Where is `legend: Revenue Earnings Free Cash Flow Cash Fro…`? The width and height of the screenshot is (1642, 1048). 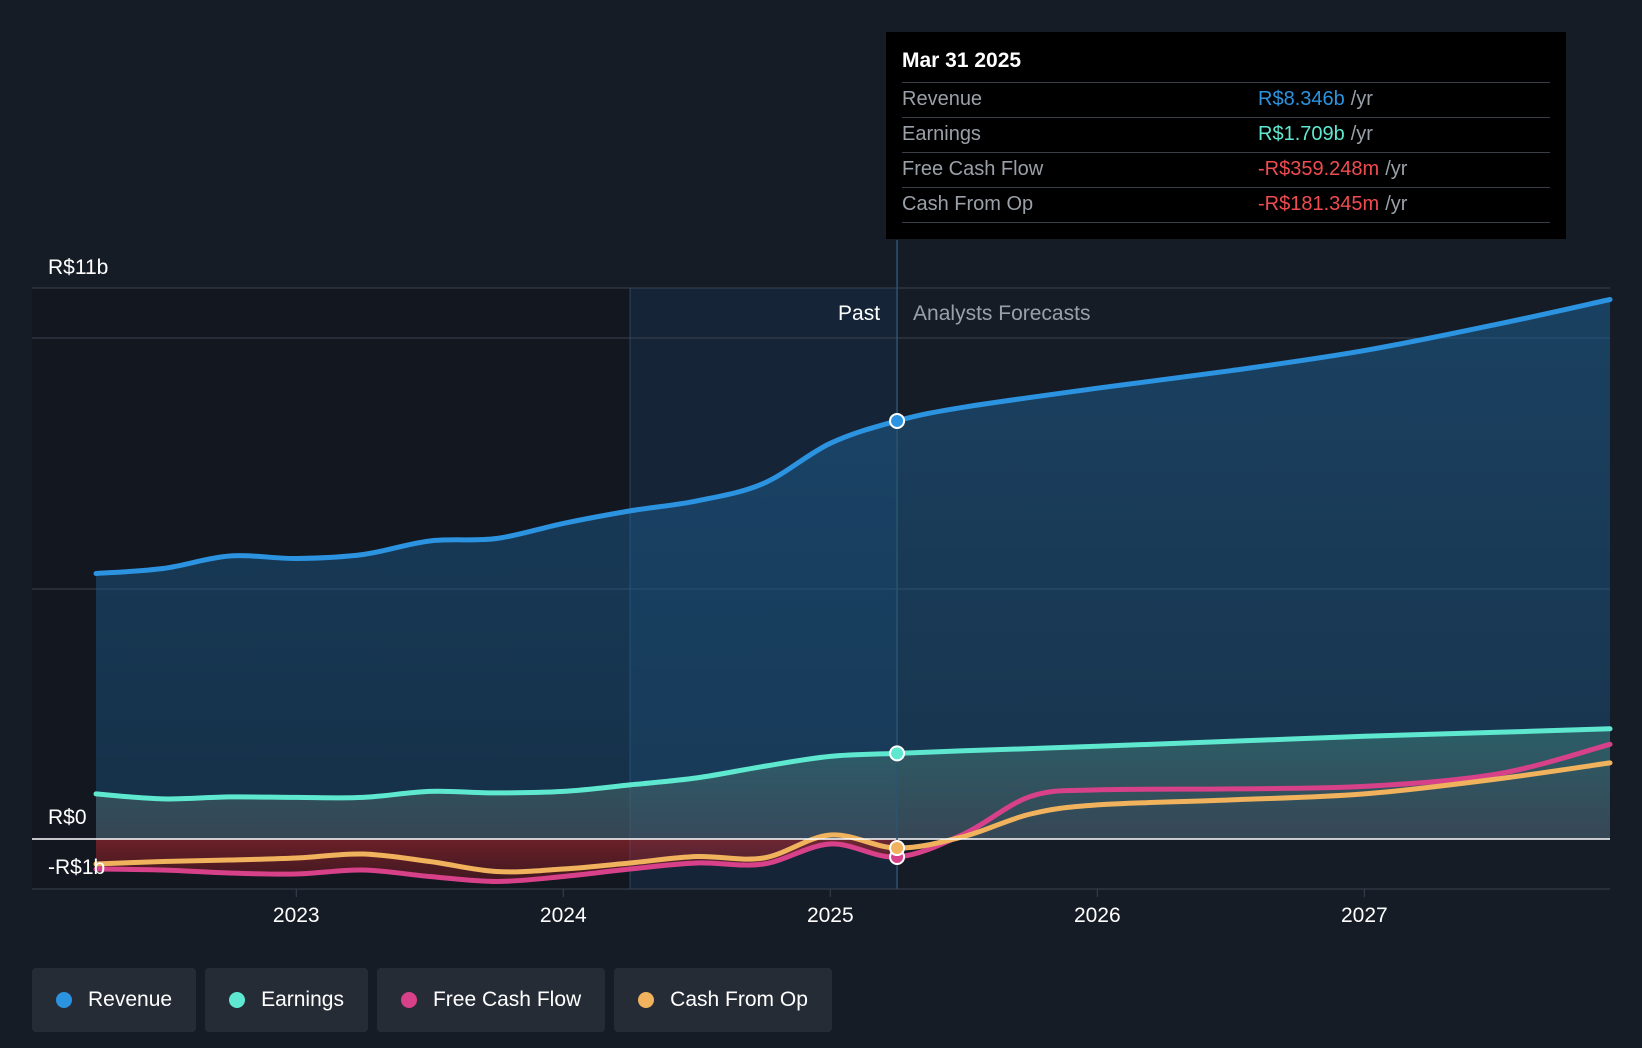
legend: Revenue Earnings Free Cash Flow Cash Fro… is located at coordinates (432, 1000).